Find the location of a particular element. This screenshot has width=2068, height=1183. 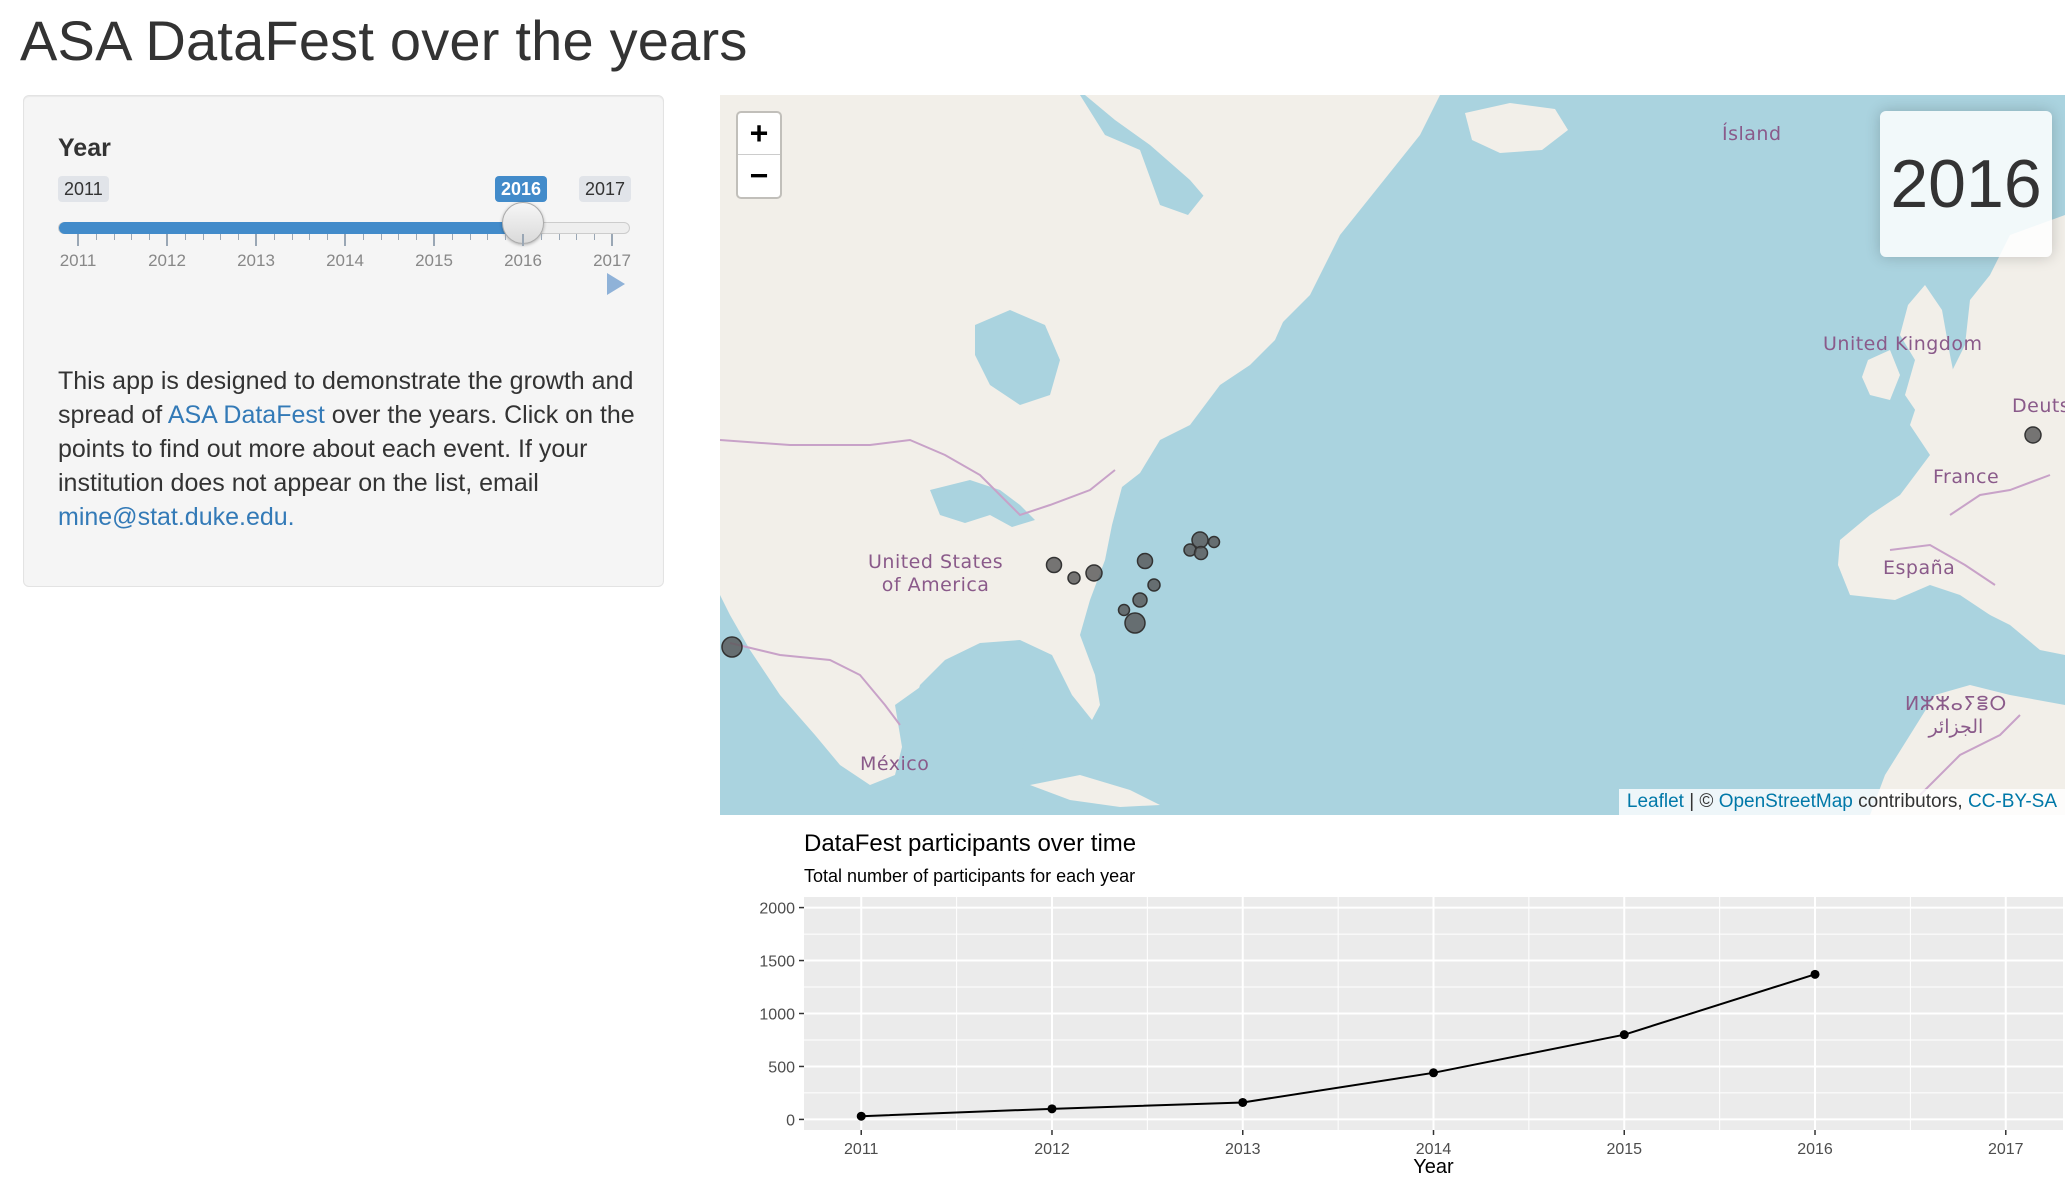

zoom-in-button: + is located at coordinates (759, 134).